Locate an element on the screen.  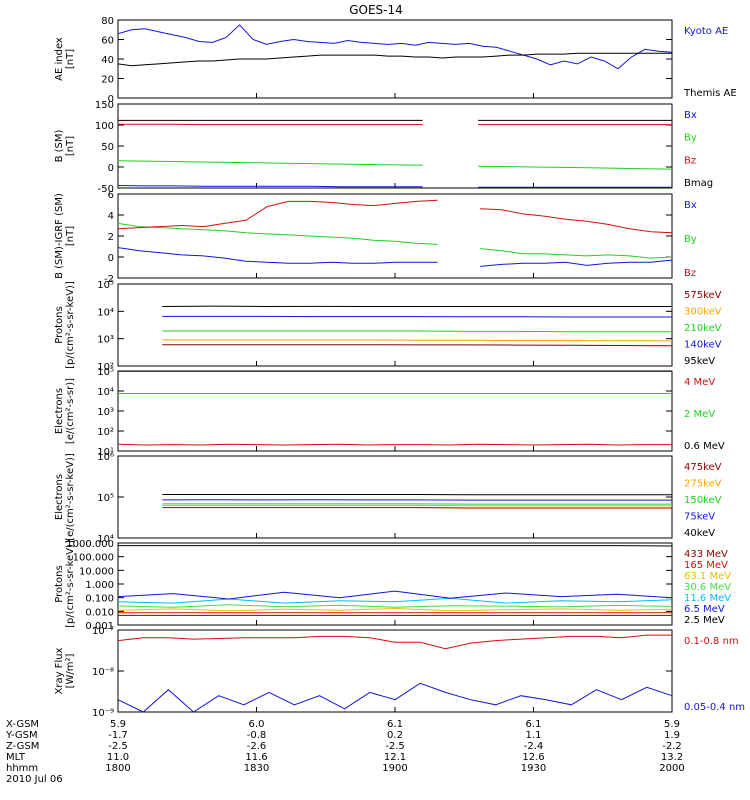
y-tick-label: 150 is located at coordinates (104, 105).